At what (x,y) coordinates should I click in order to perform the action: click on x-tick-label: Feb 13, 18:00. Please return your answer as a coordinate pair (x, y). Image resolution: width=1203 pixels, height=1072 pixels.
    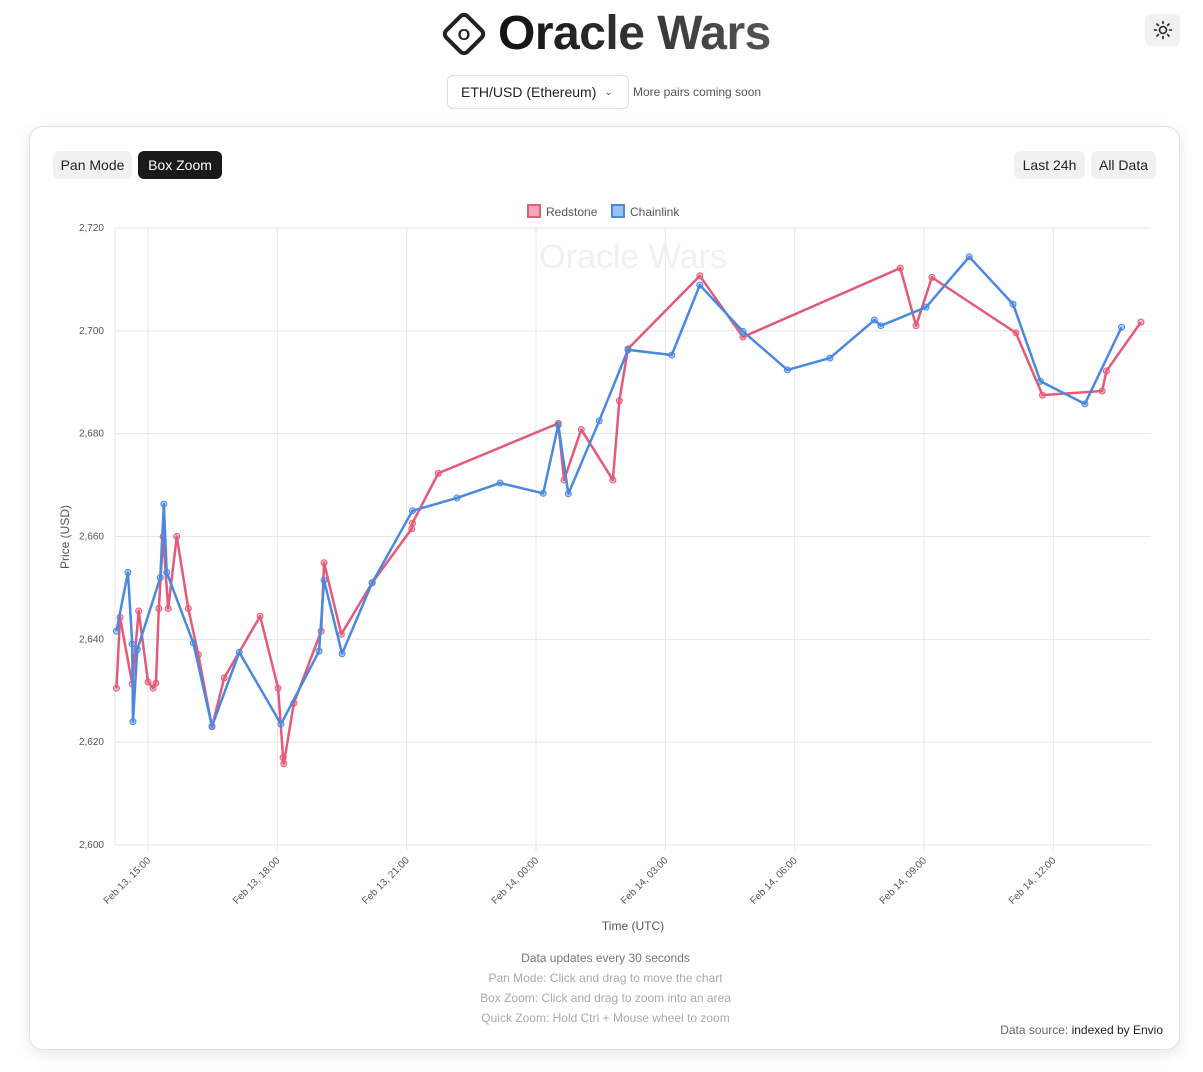
    Looking at the image, I should click on (257, 881).